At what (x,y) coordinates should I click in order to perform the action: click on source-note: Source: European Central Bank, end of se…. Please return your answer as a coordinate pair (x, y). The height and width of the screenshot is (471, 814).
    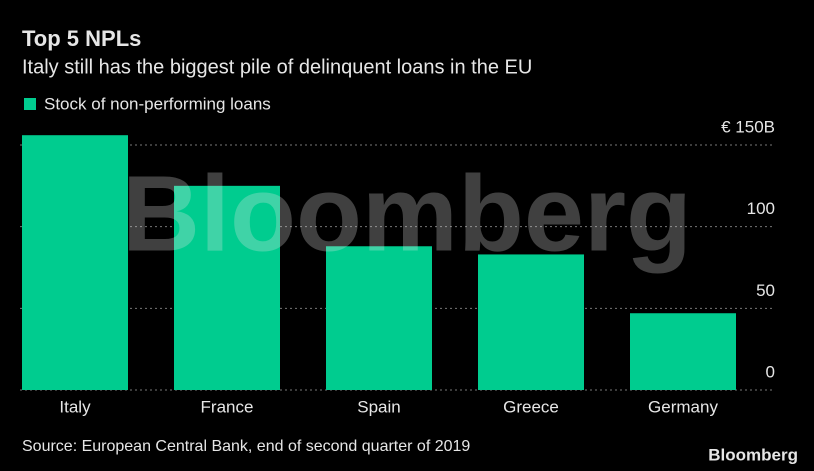
    Looking at the image, I should click on (246, 446).